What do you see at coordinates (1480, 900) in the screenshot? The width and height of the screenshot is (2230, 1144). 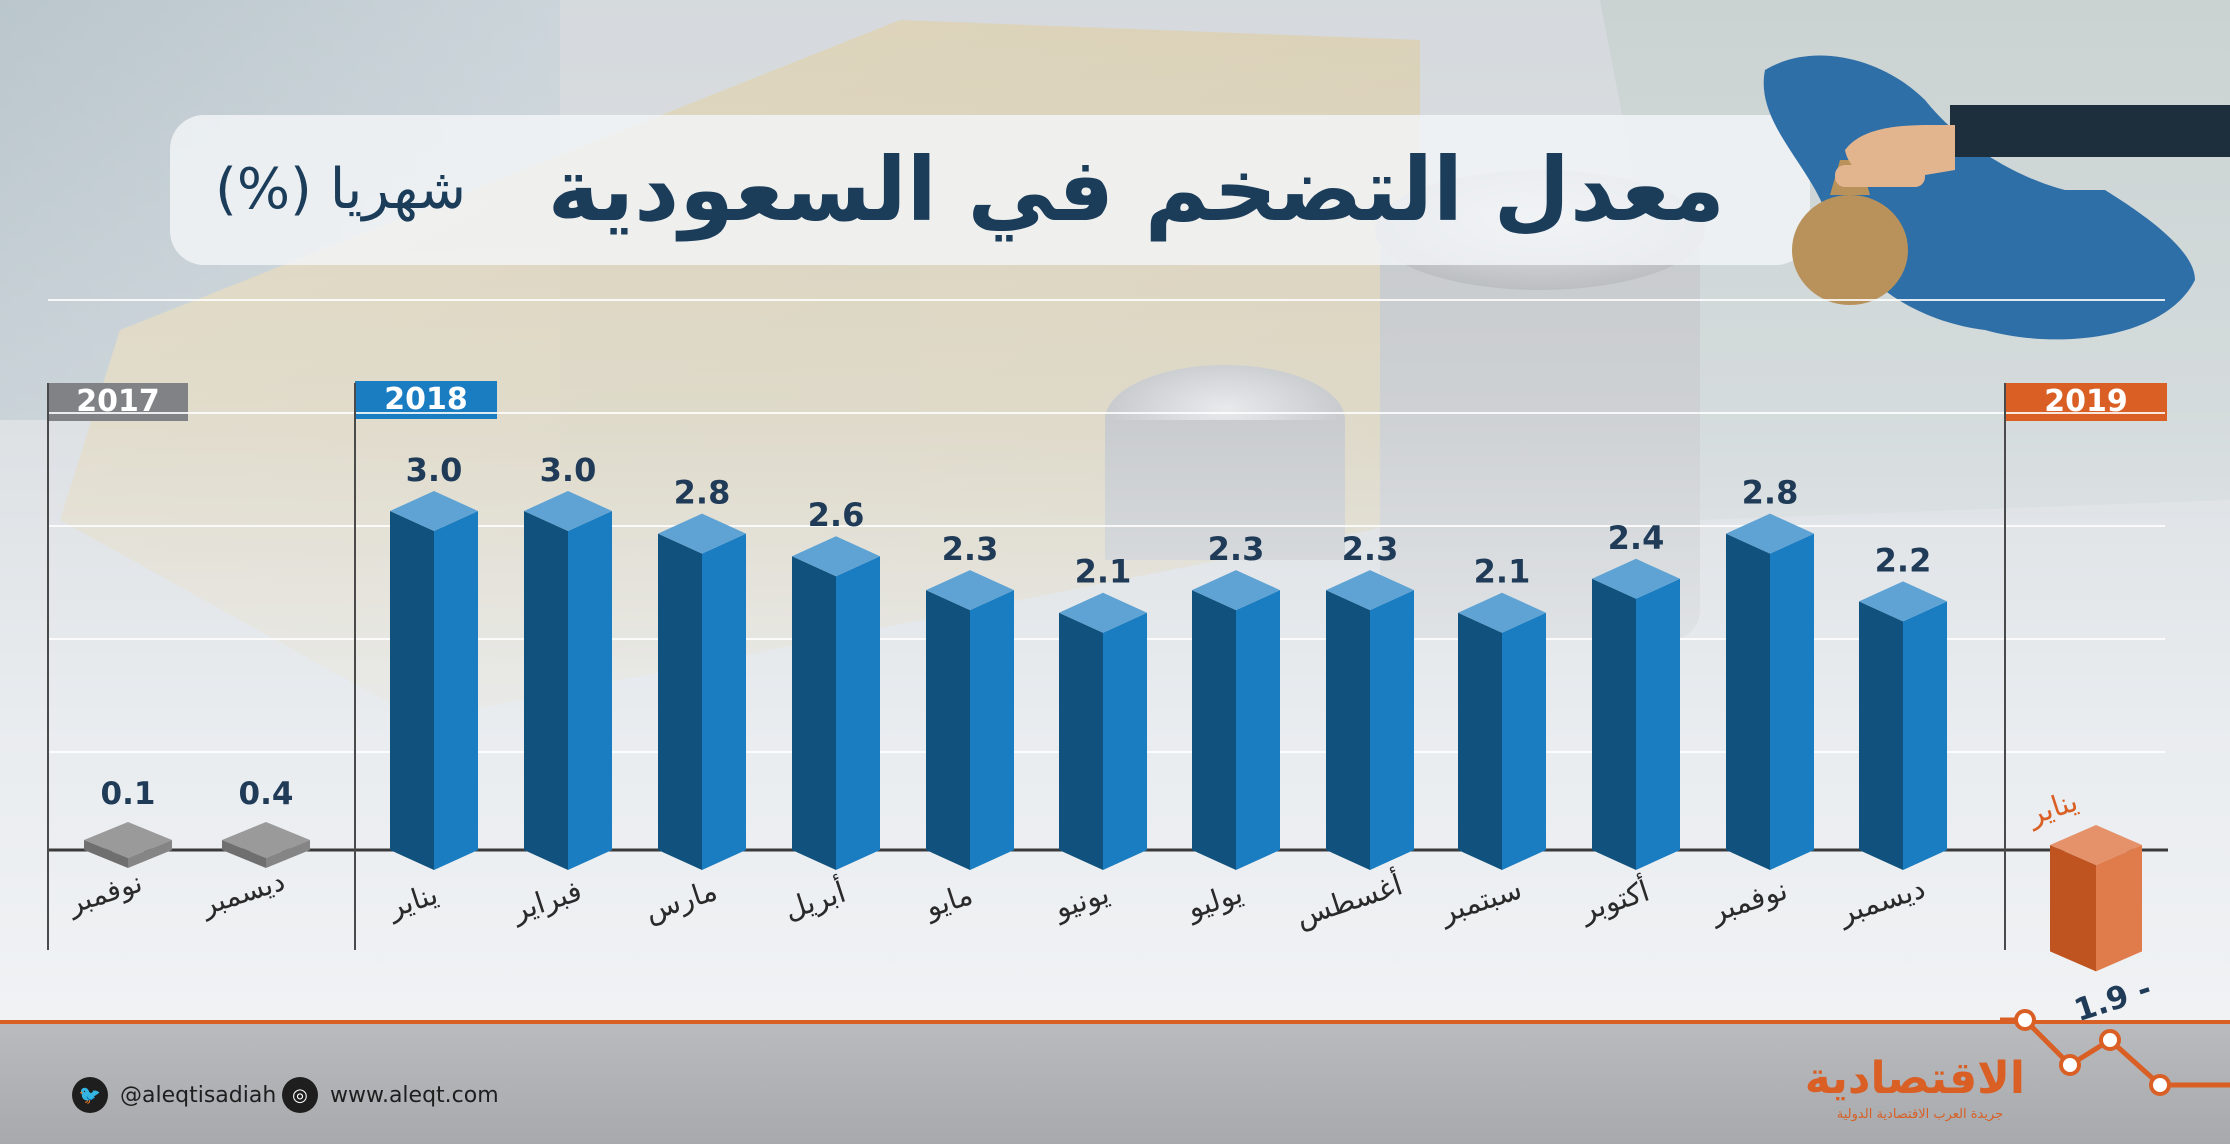 I see `category-label: سبتمبر` at bounding box center [1480, 900].